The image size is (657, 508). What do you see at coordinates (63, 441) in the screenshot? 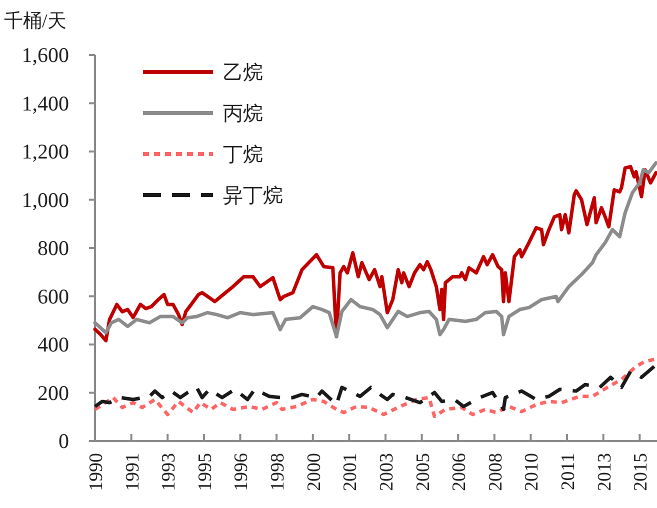
I see `y-tick-label: 0` at bounding box center [63, 441].